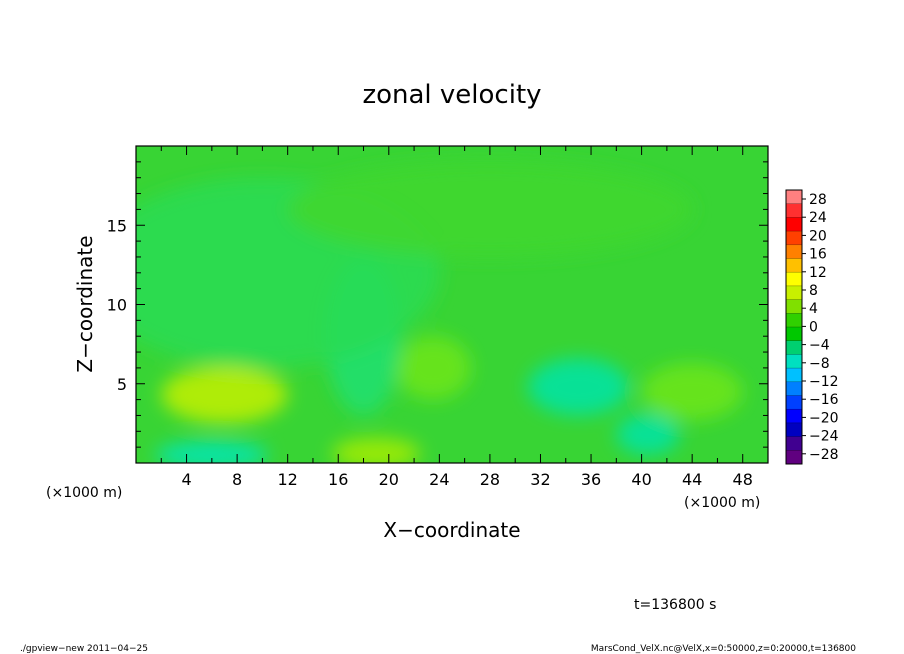 This screenshot has height=654, width=904. What do you see at coordinates (818, 236) in the screenshot?
I see `colorbar-label: 20` at bounding box center [818, 236].